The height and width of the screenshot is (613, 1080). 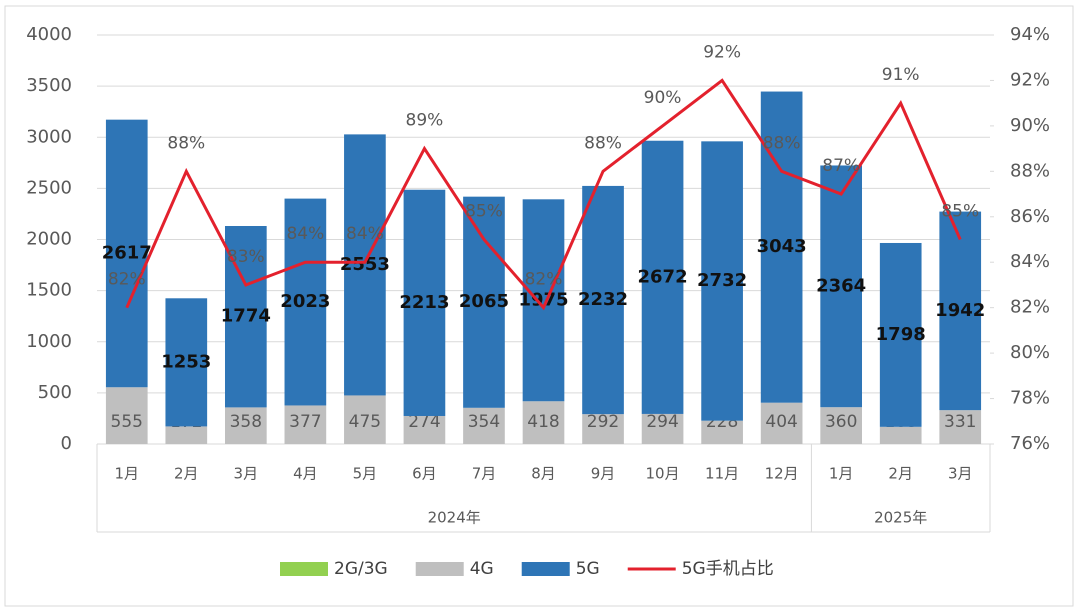 What do you see at coordinates (1030, 443) in the screenshot?
I see `y2-tick-label: 76%` at bounding box center [1030, 443].